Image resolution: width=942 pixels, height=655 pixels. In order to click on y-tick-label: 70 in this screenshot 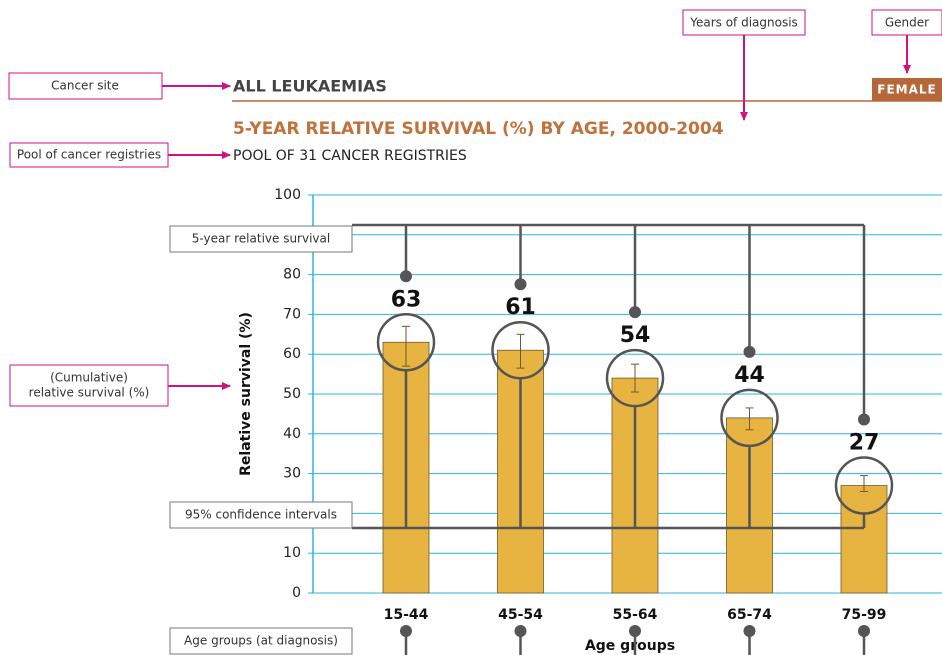, I will do `click(292, 314)`.